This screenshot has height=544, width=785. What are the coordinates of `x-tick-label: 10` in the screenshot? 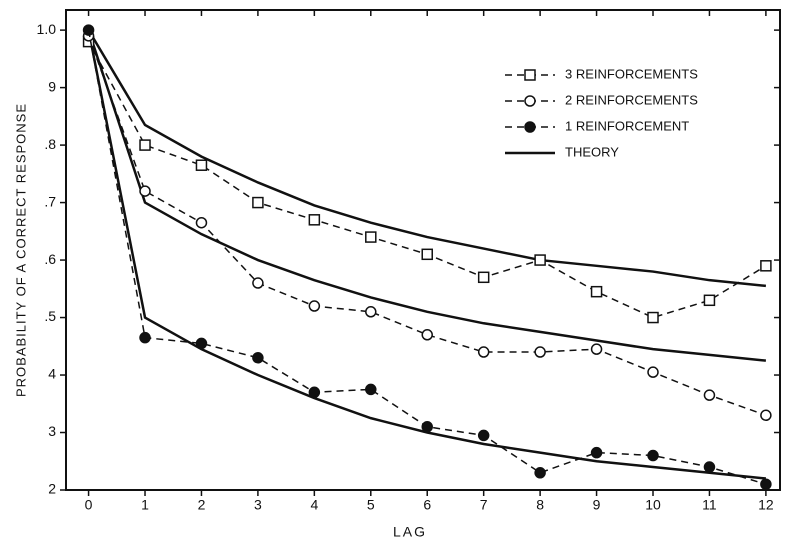 It's located at (653, 505).